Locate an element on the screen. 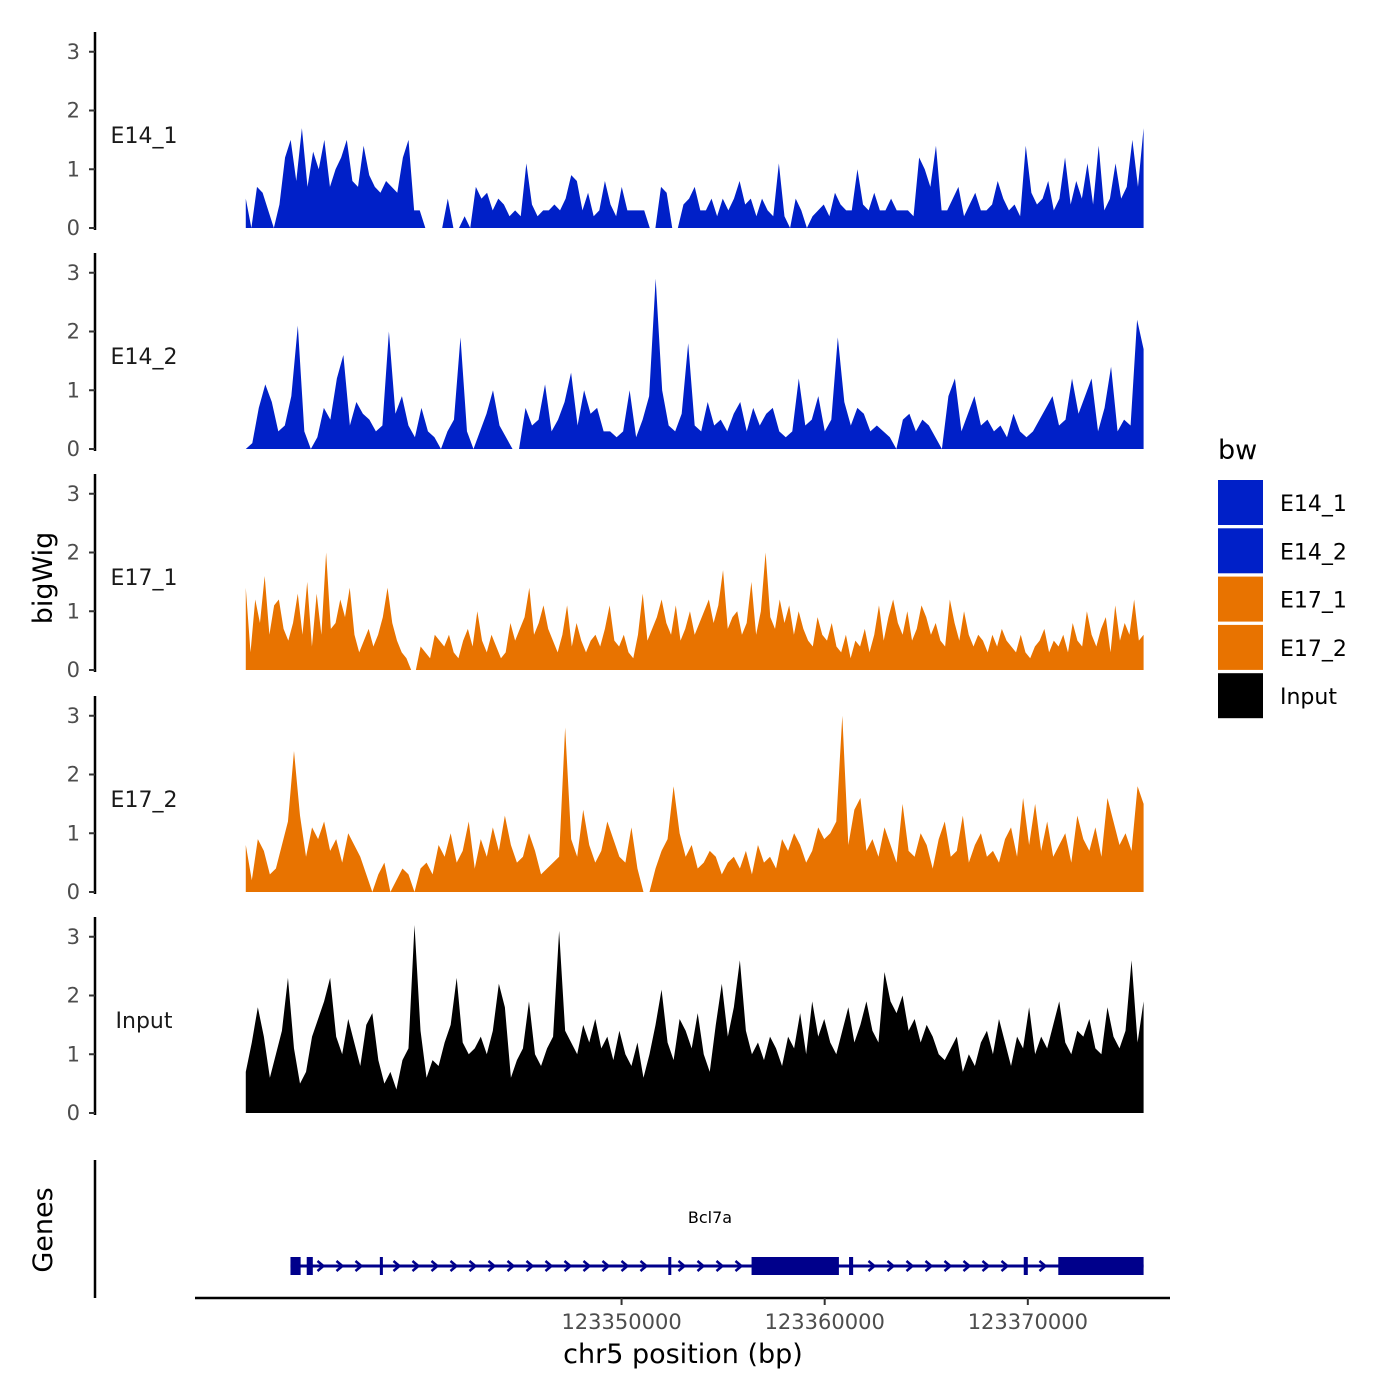 The width and height of the screenshot is (1400, 1400). legend-item-e17-1: E17_1 is located at coordinates (1282, 599).